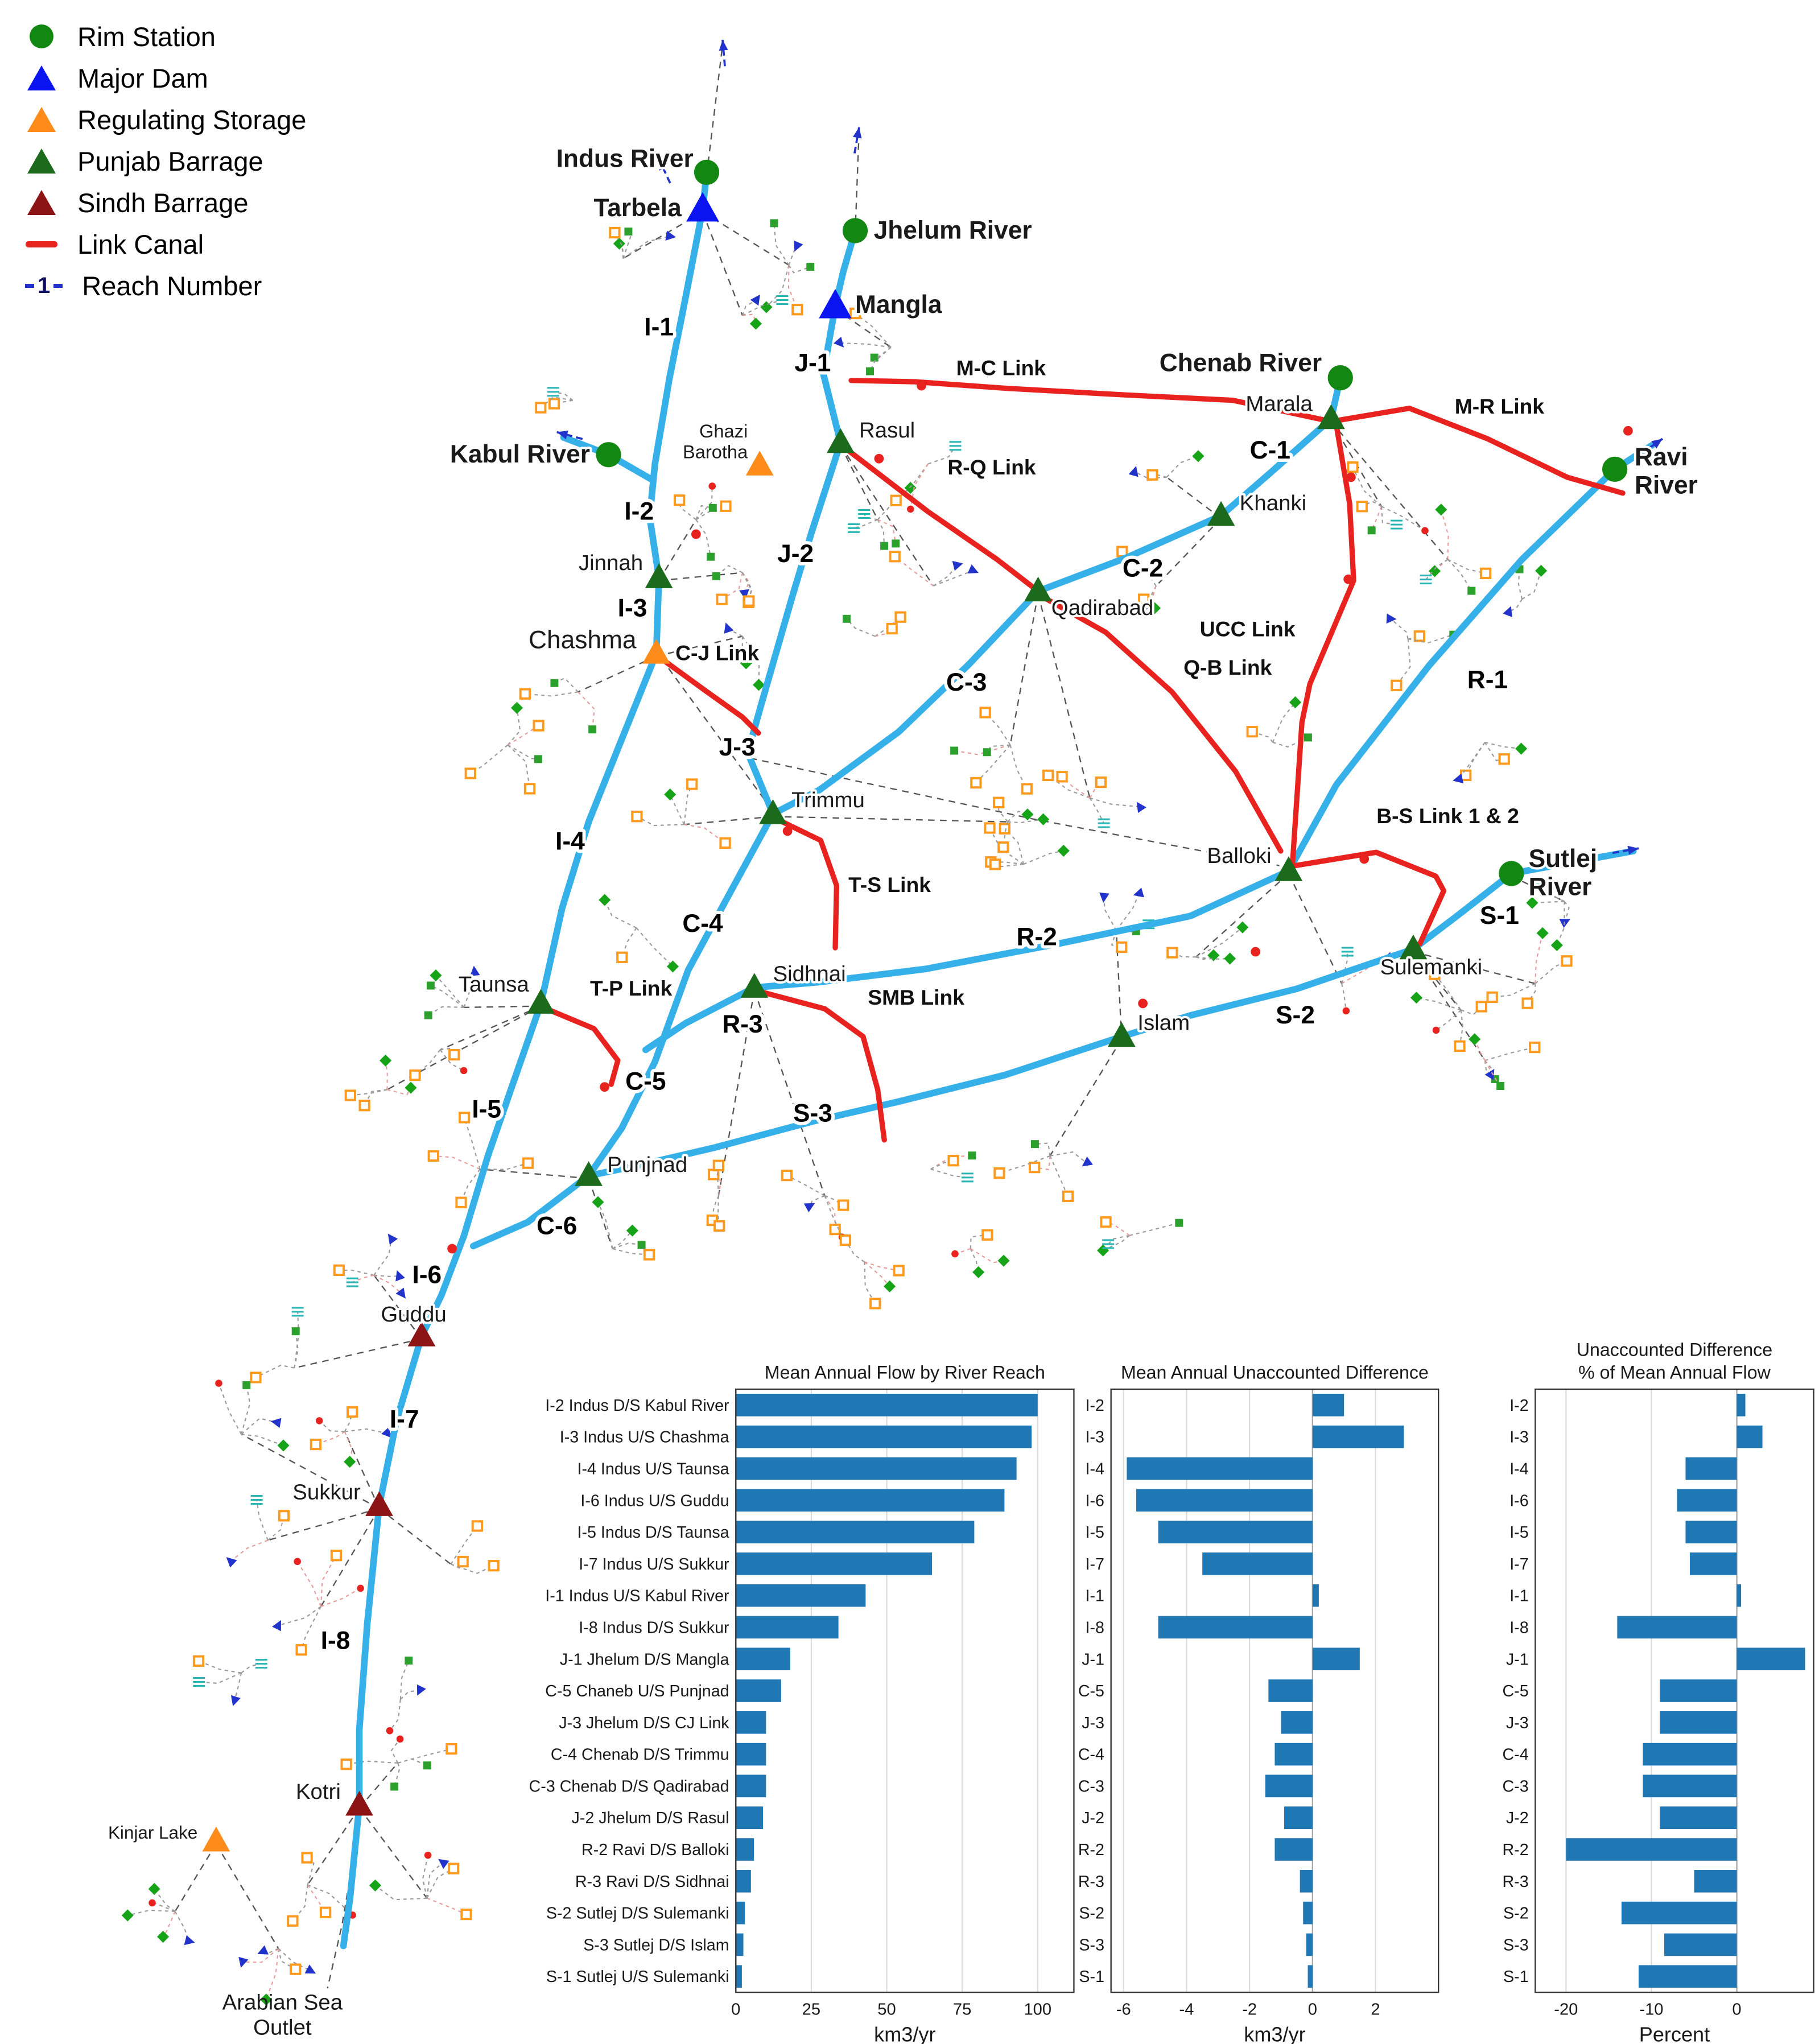 The image size is (1819, 2044). I want to click on reach-label-I-8: I-8, so click(336, 1641).